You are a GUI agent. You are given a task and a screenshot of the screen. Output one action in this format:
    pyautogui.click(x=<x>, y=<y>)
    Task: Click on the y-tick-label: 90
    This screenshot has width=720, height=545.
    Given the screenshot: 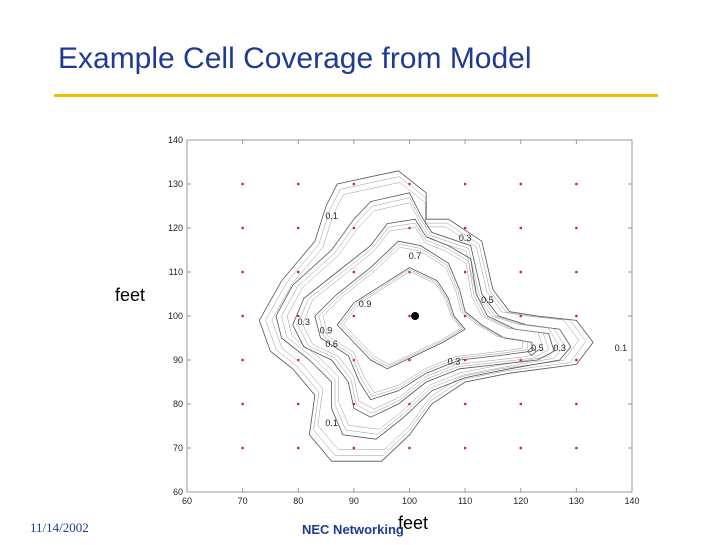 What is the action you would take?
    pyautogui.click(x=178, y=360)
    